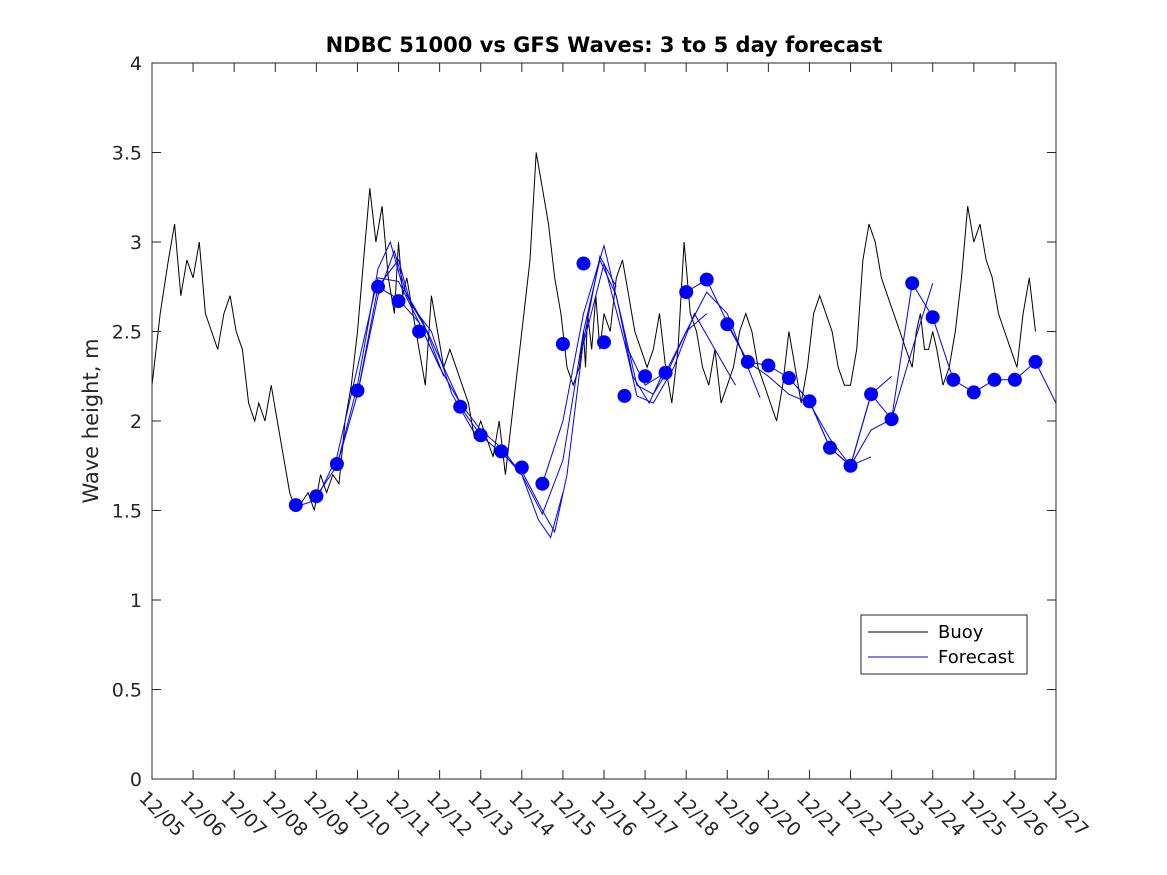  What do you see at coordinates (572, 814) in the screenshot?
I see `x-tick-label: 12/15` at bounding box center [572, 814].